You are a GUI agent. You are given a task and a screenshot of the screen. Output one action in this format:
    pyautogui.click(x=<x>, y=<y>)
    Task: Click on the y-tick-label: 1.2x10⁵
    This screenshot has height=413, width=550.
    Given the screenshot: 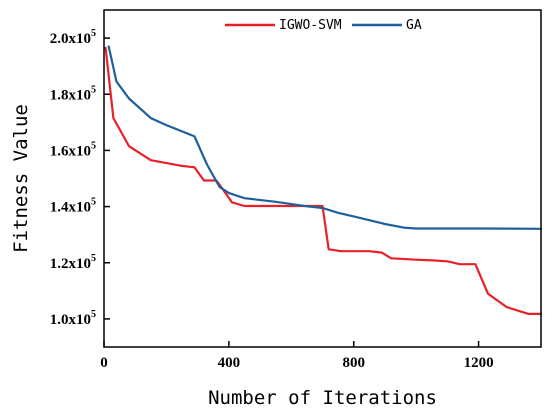 What is the action you would take?
    pyautogui.click(x=73, y=262)
    